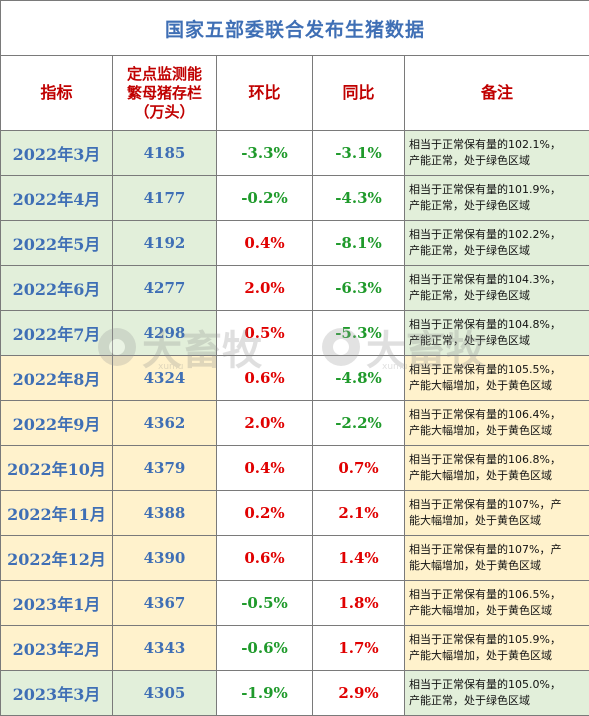 This screenshot has height=716, width=589. I want to click on cell-yoy: 2.9%, so click(358, 693).